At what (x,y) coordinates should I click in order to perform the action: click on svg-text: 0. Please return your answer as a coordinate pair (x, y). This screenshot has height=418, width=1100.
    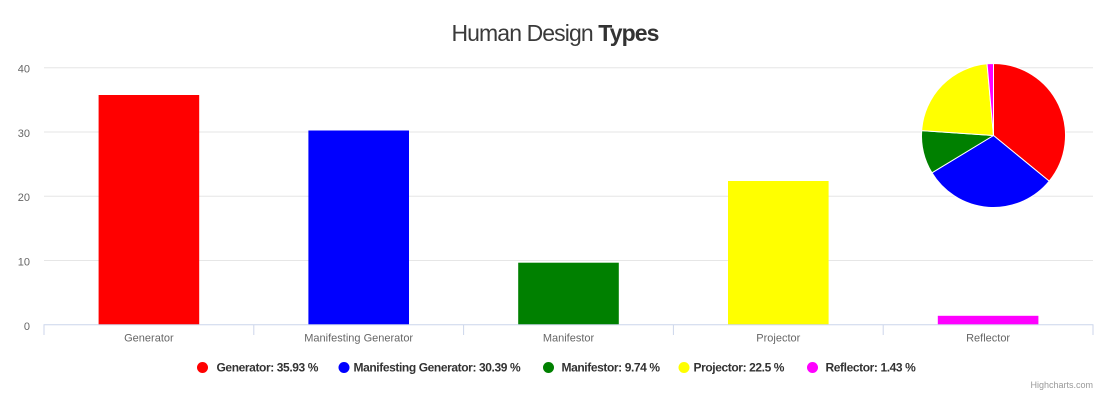
    Looking at the image, I should click on (27, 327).